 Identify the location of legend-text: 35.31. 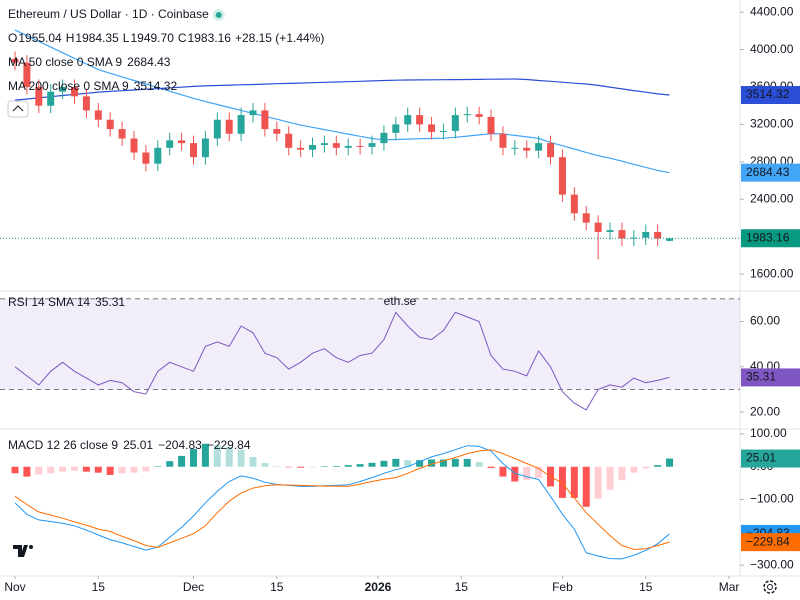
(110, 302).